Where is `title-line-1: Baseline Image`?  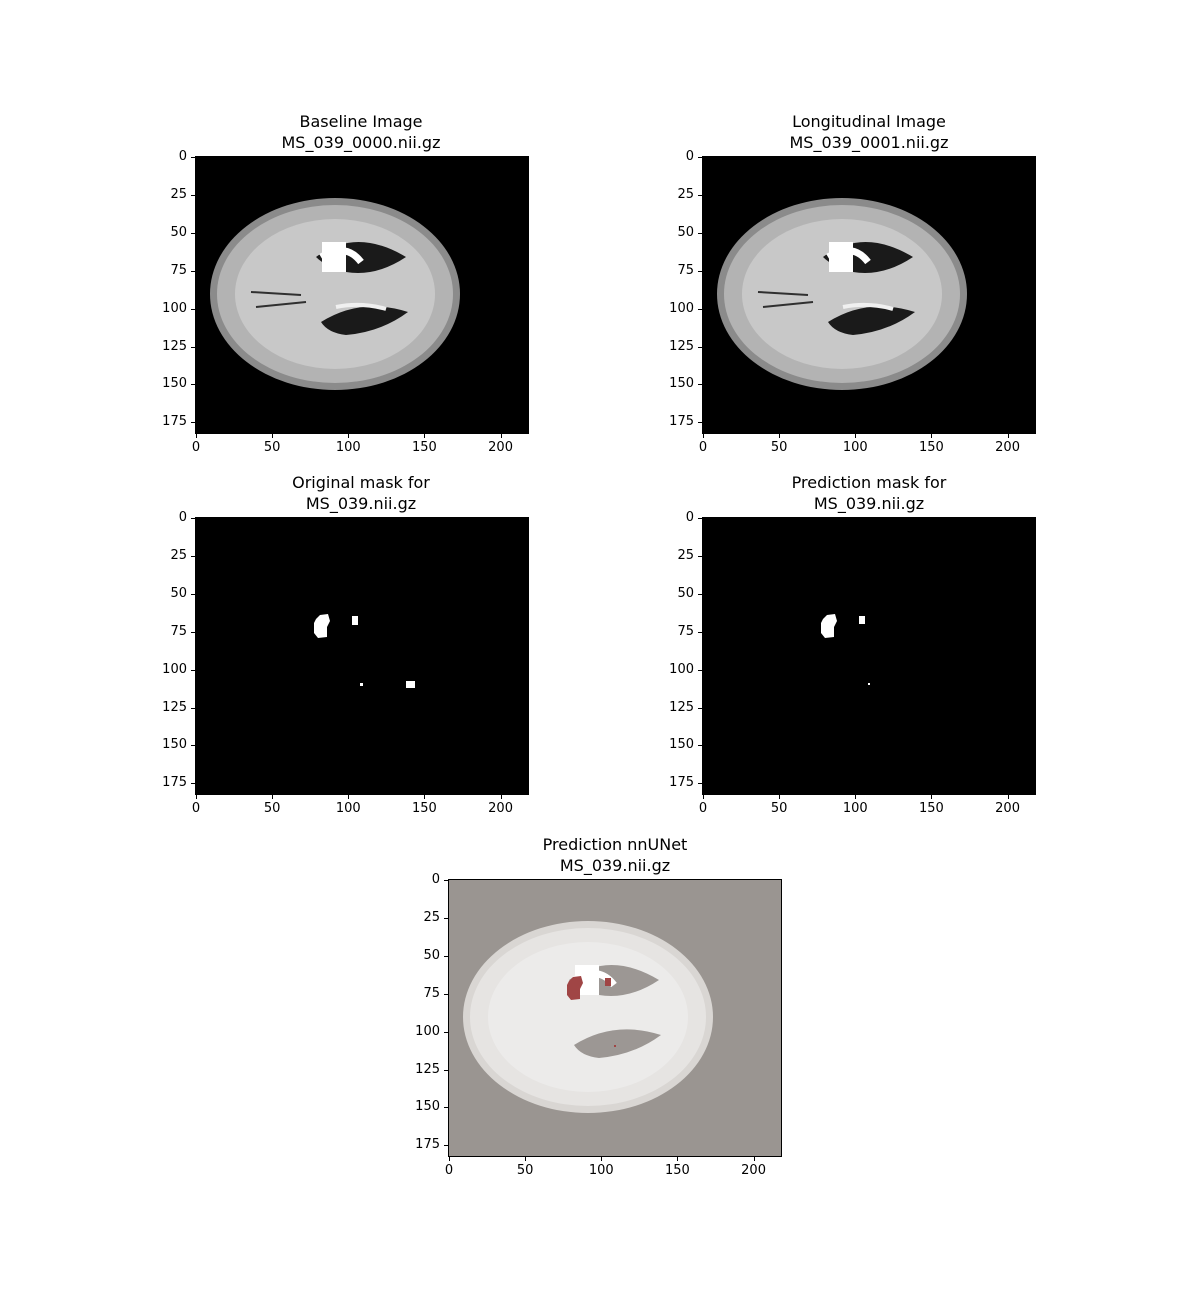 title-line-1: Baseline Image is located at coordinates (361, 121).